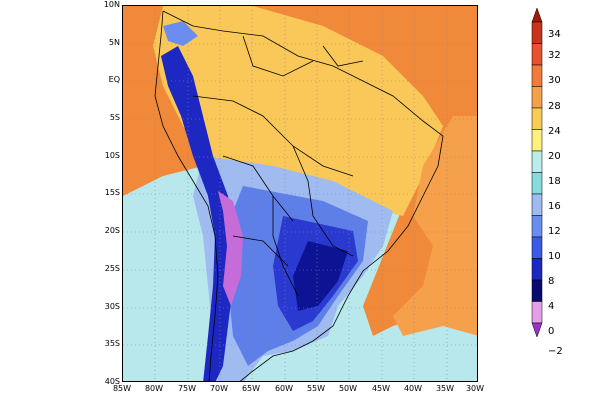  Describe the element at coordinates (114, 42) in the screenshot. I see `lat-label: 5N` at that location.